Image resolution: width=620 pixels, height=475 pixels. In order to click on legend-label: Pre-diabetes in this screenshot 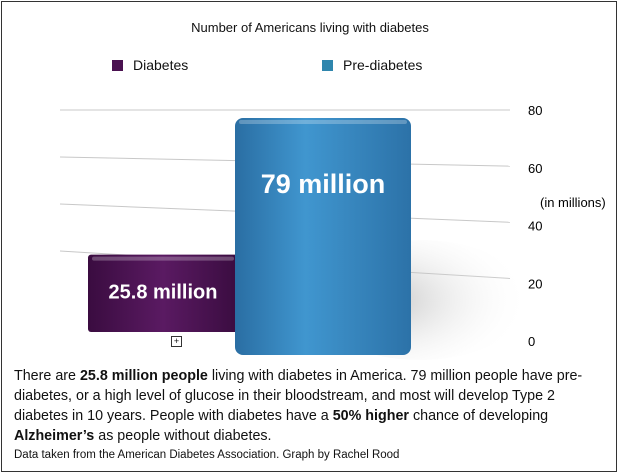, I will do `click(383, 65)`.